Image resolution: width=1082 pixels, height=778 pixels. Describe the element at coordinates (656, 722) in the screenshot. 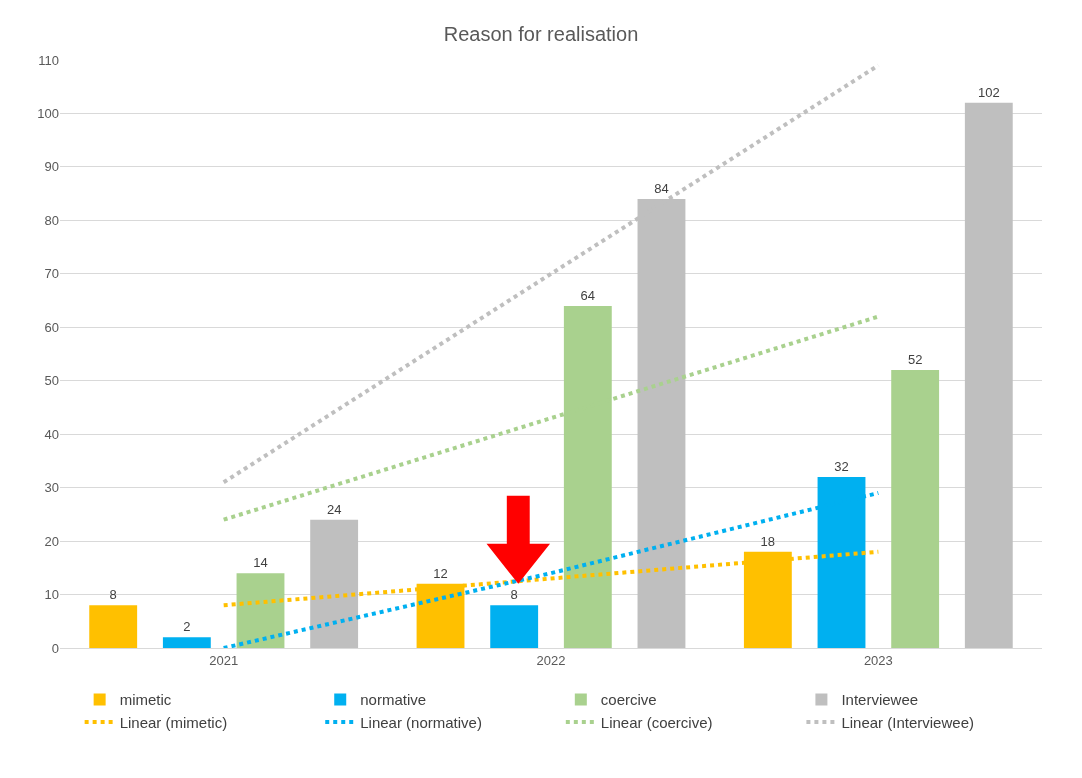

I see `legend-label: Linear (coercive)` at that location.